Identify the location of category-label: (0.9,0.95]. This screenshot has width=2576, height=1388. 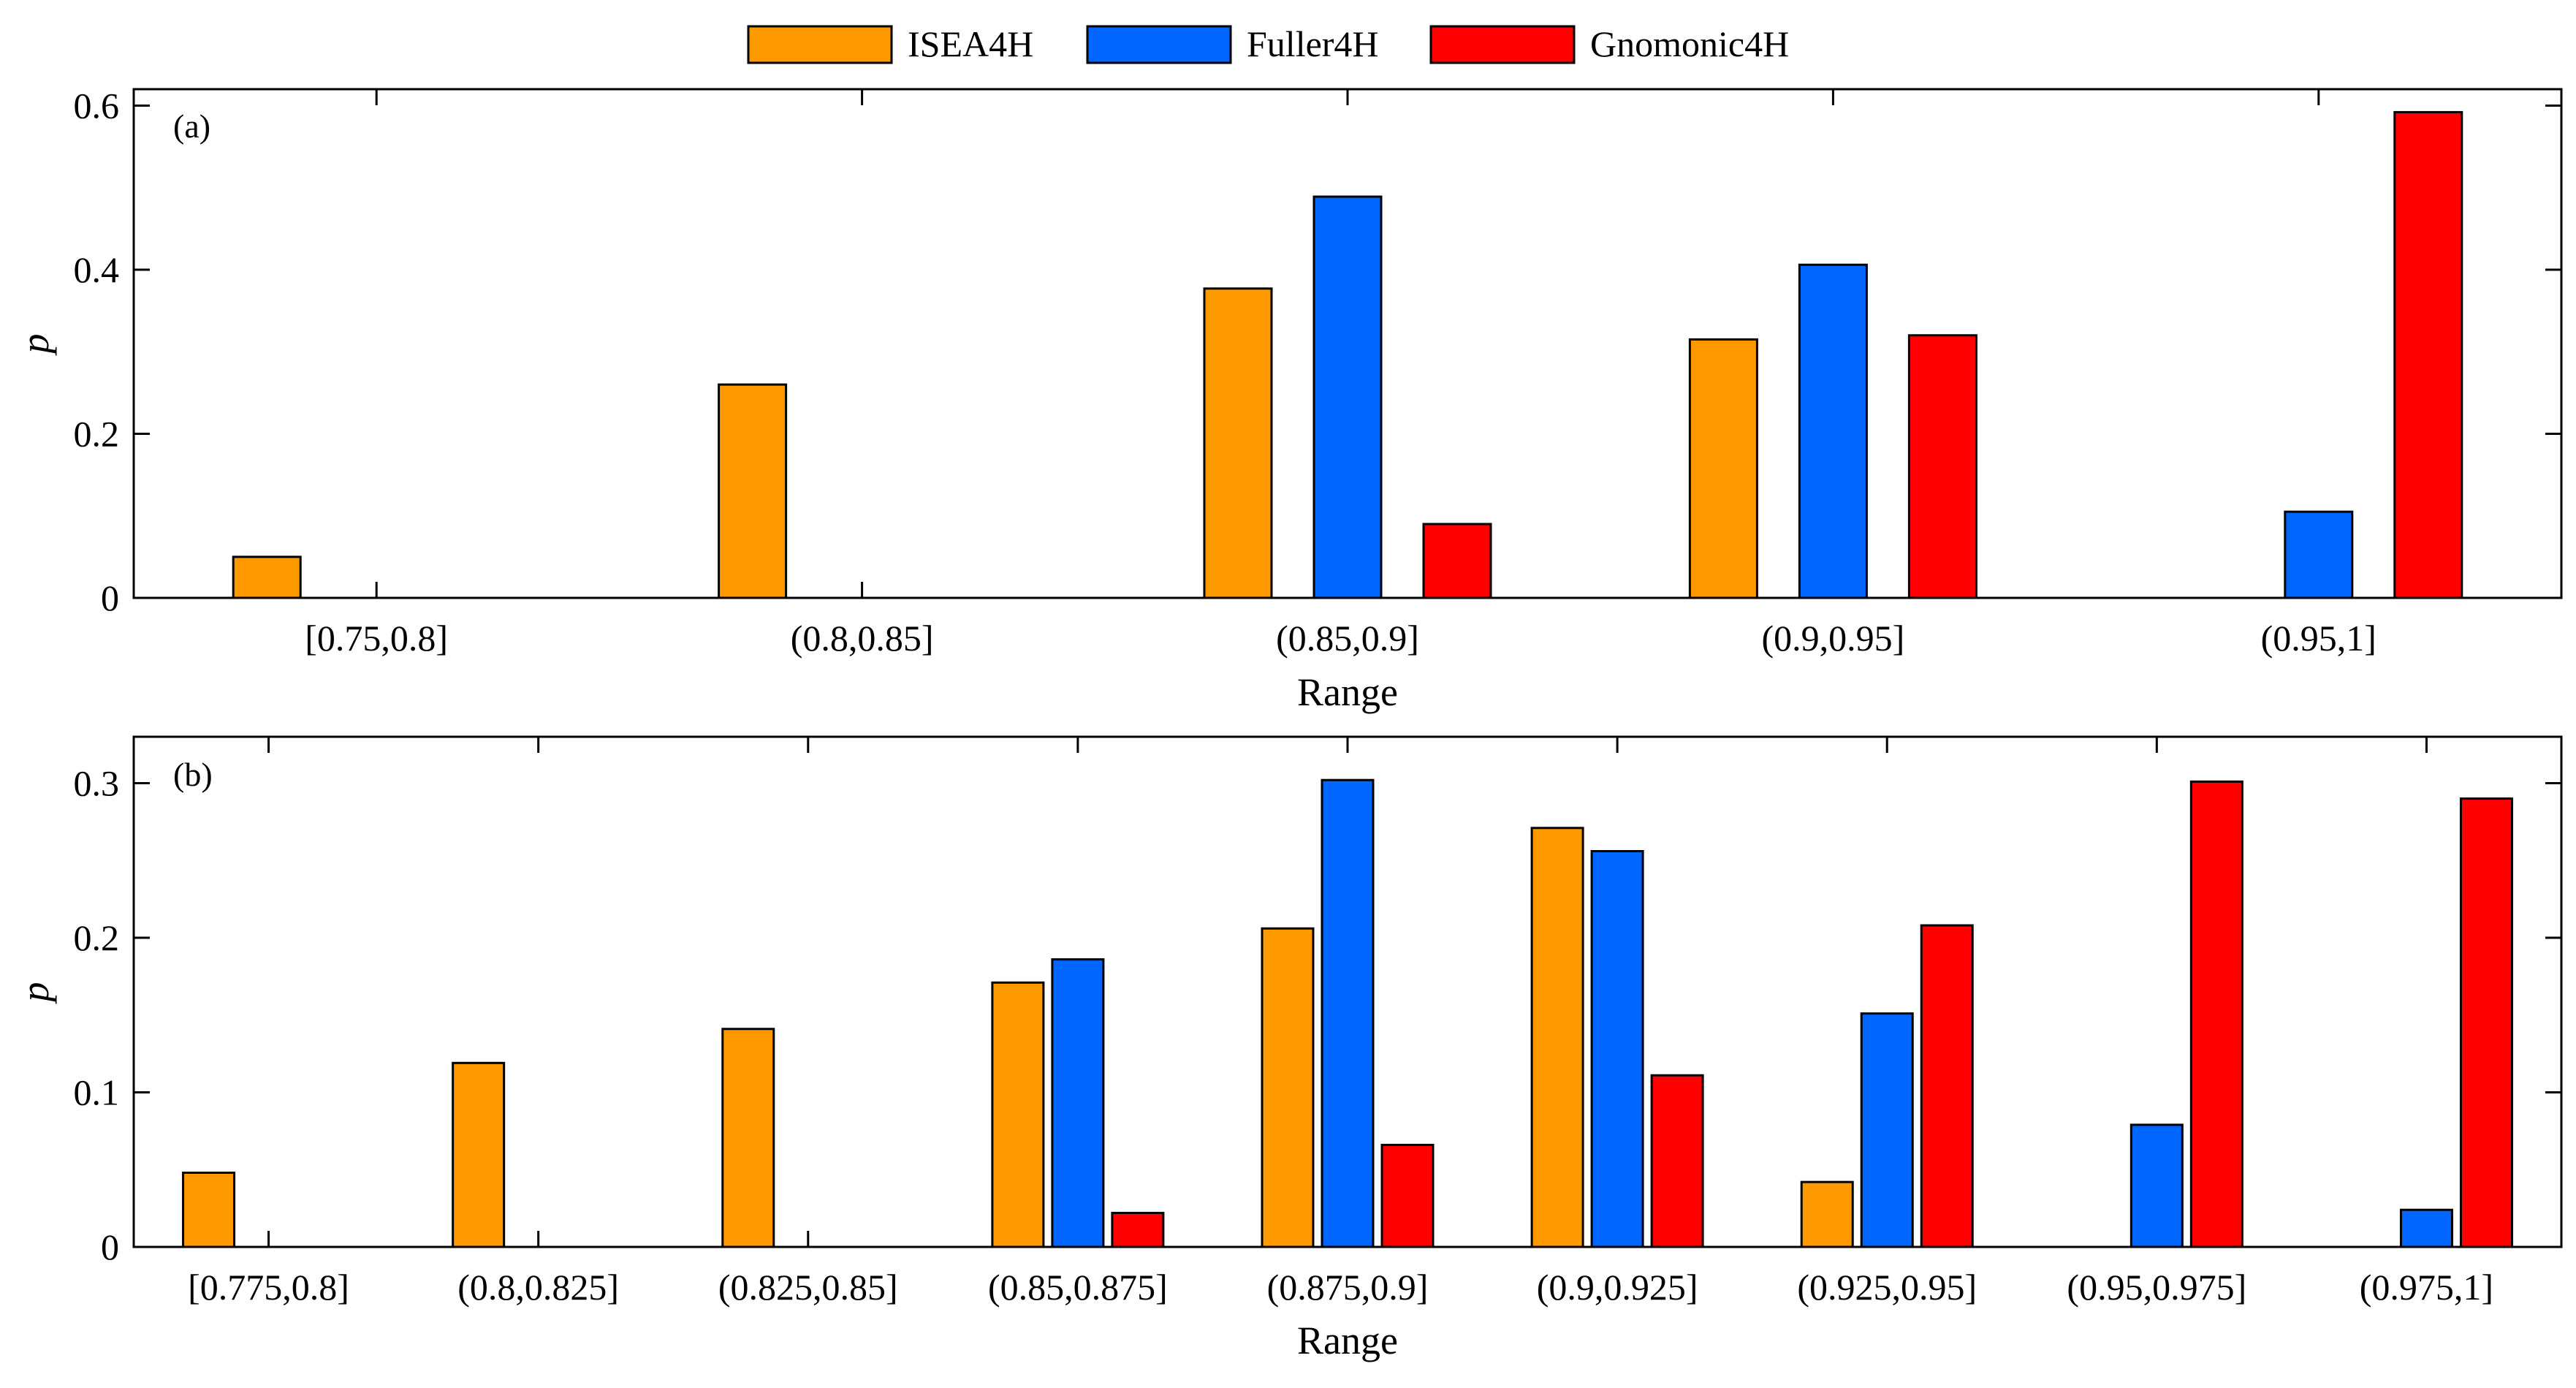
(1832, 638).